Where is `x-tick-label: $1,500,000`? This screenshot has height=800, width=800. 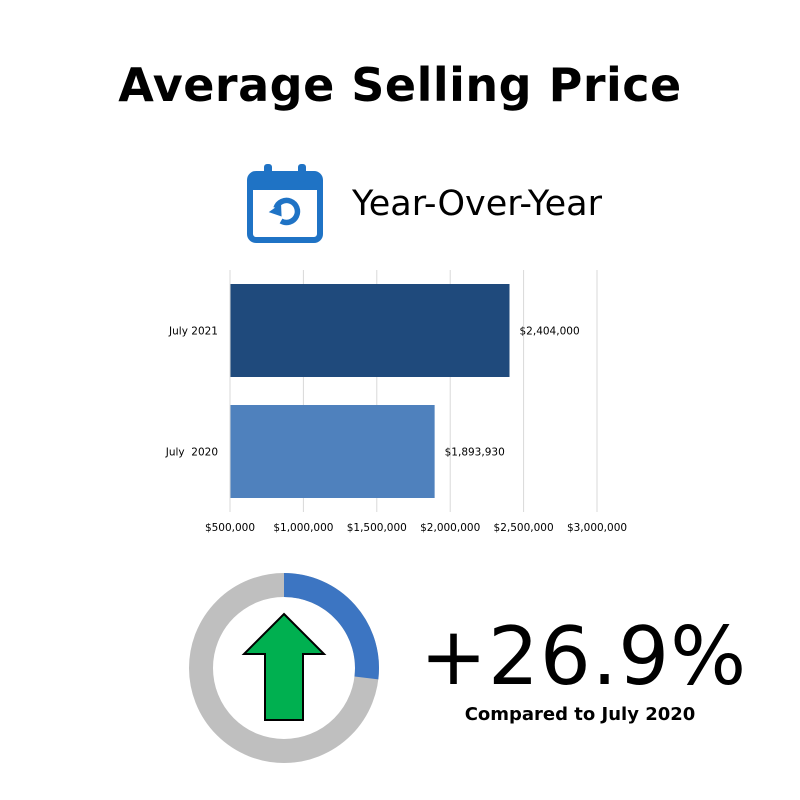
x-tick-label: $1,500,000 is located at coordinates (377, 528).